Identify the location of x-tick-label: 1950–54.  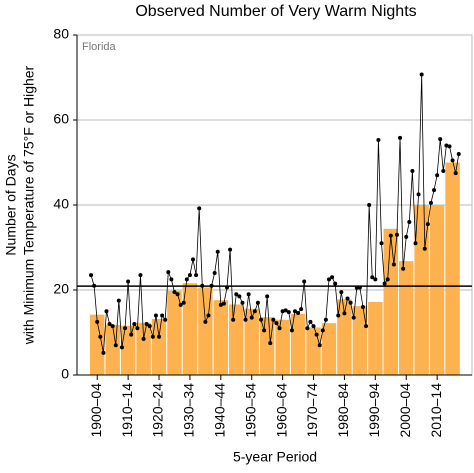
(250, 410).